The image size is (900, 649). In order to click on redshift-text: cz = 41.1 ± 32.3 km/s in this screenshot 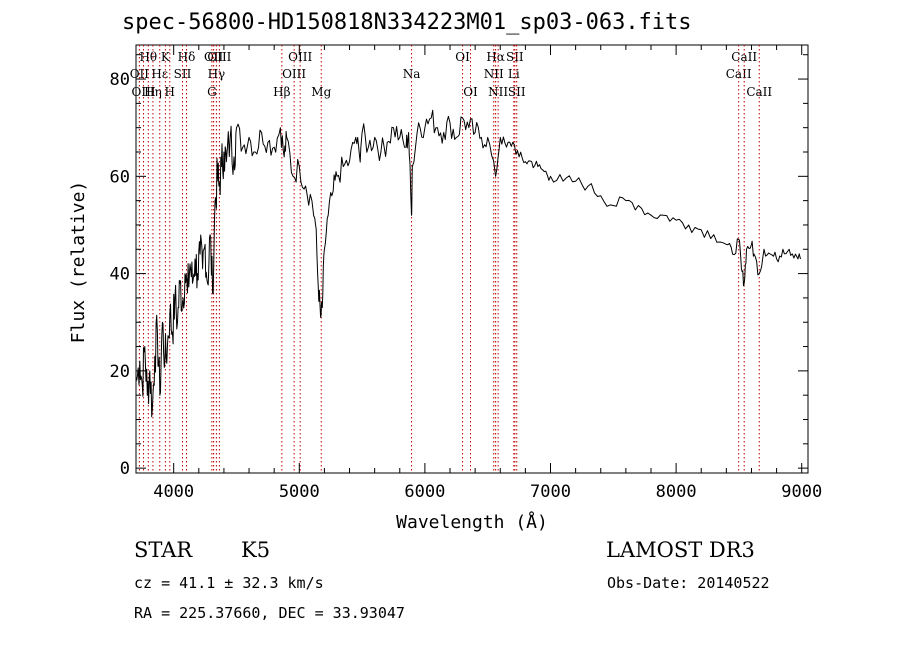, I will do `click(229, 583)`.